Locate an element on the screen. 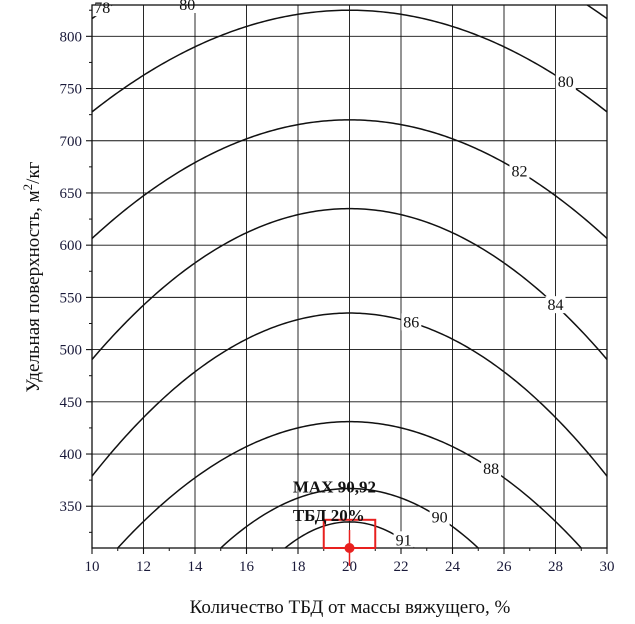  contour-label-78: 78 is located at coordinates (102, 8).